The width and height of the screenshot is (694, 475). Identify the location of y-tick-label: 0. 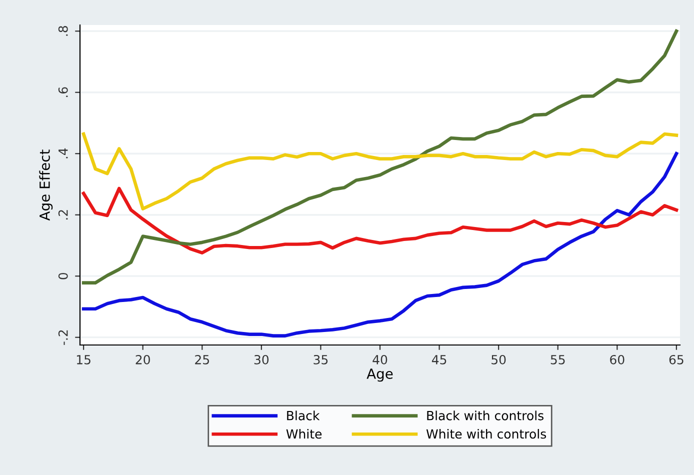
(63, 276).